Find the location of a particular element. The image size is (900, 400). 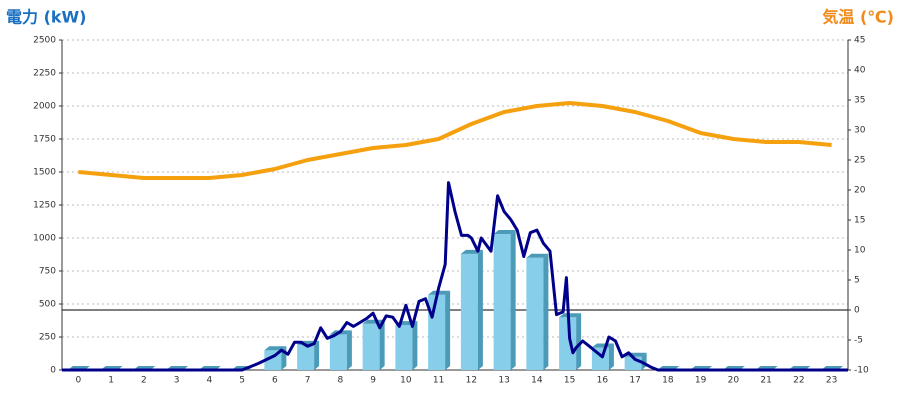

x-tick-label: 17 is located at coordinates (634, 381).